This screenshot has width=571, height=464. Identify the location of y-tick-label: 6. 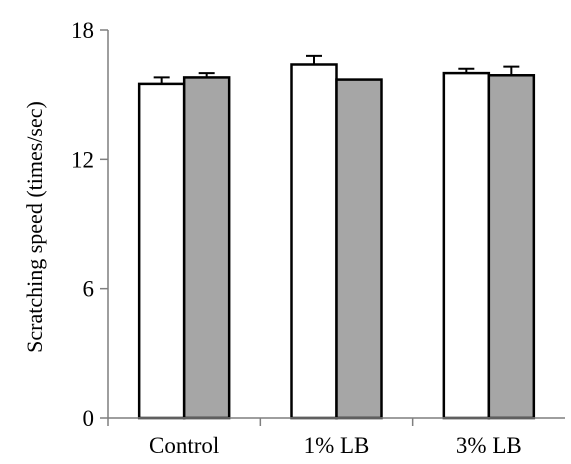
(89, 289).